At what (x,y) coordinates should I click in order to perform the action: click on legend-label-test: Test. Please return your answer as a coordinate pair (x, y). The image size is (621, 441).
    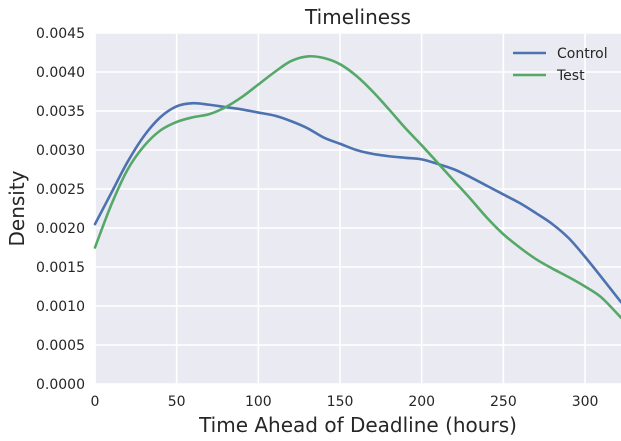
    Looking at the image, I should click on (570, 76).